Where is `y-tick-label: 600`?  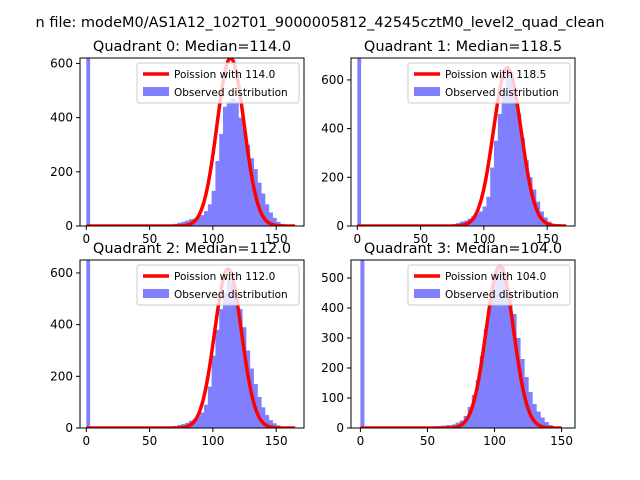
y-tick-label: 600 is located at coordinates (61, 63).